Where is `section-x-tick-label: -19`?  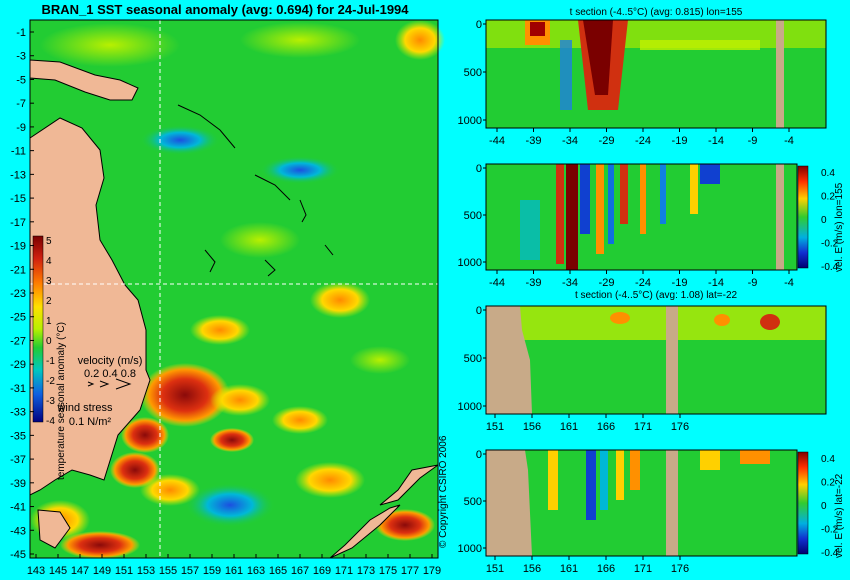 section-x-tick-label: -19 is located at coordinates (680, 283).